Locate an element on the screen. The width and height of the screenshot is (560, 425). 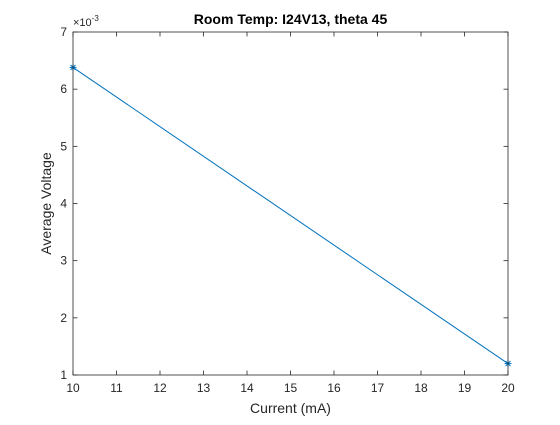
x-tick-label: 15 is located at coordinates (291, 388).